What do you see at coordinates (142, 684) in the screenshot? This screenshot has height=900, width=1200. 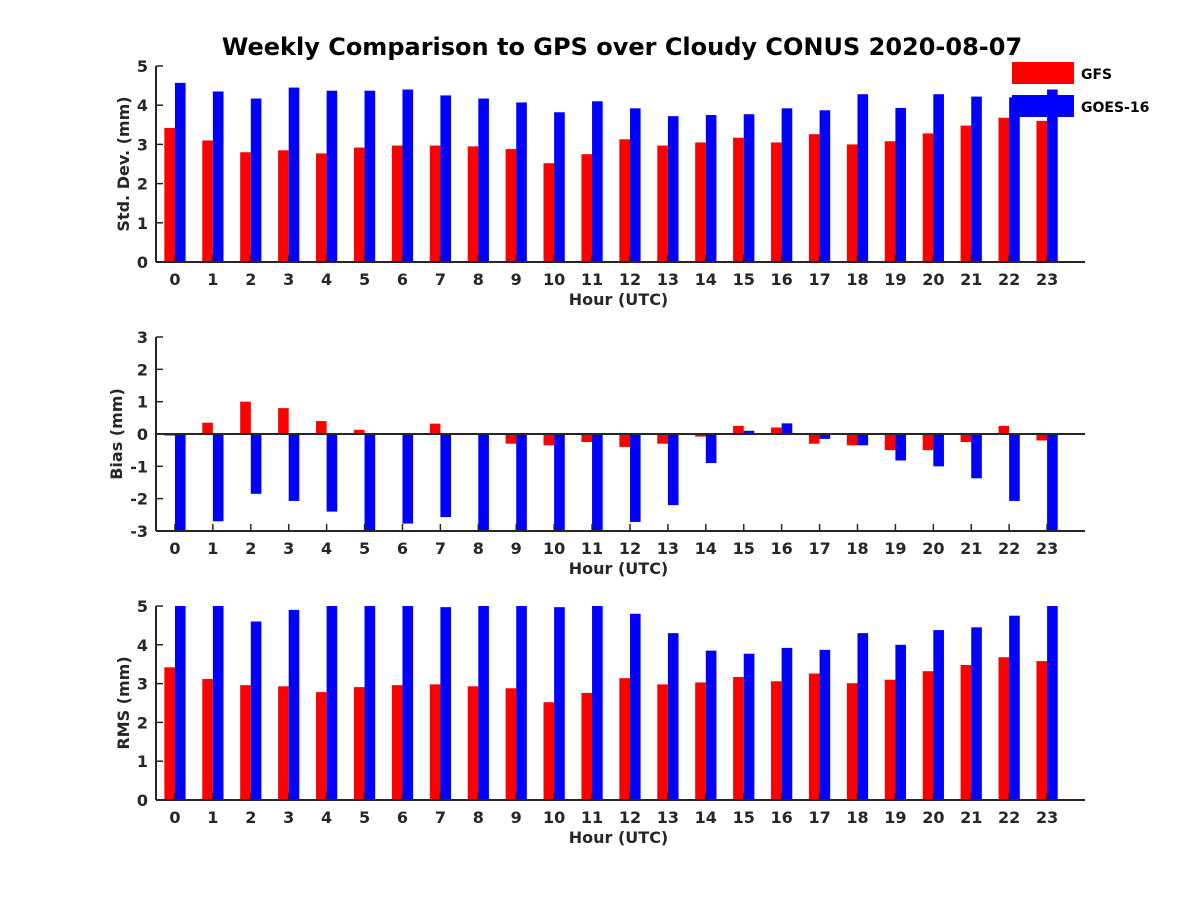 I see `y-tick-label: 3` at bounding box center [142, 684].